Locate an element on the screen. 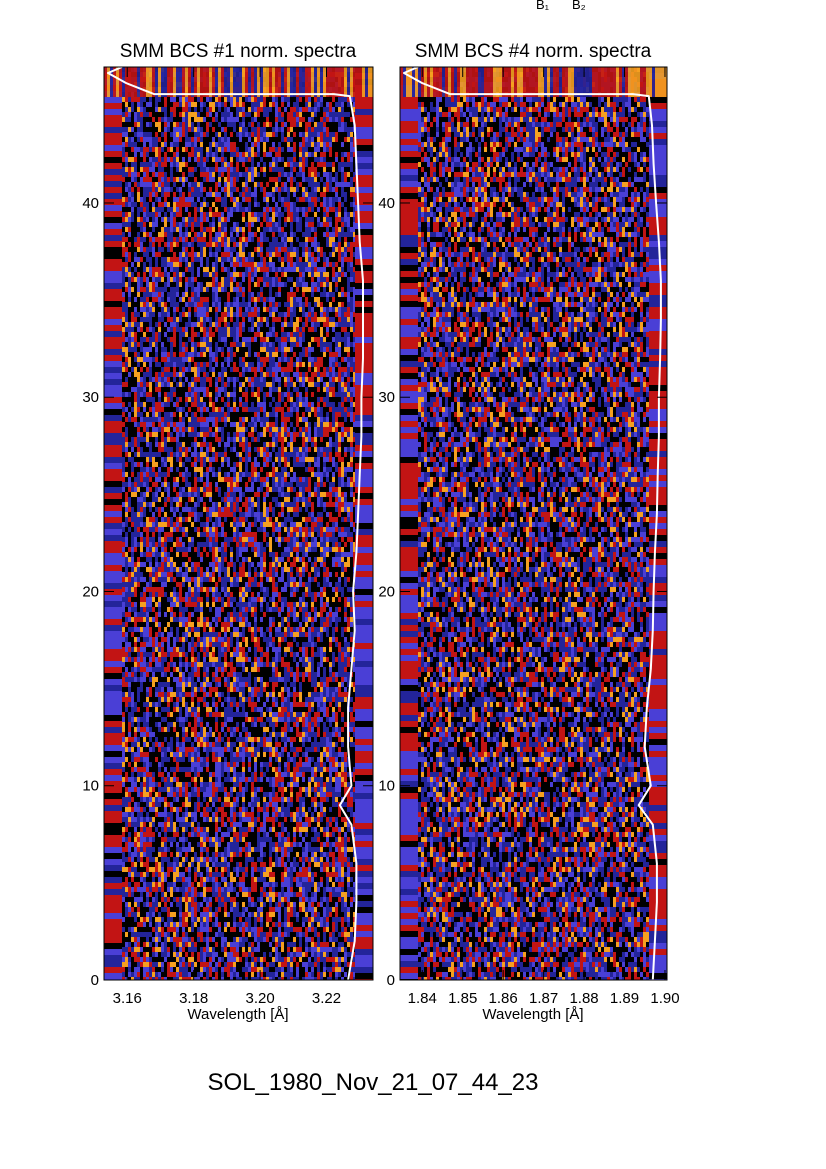  panel-title-bcs1: SMM BCS #1 norm. spectra is located at coordinates (238, 51).